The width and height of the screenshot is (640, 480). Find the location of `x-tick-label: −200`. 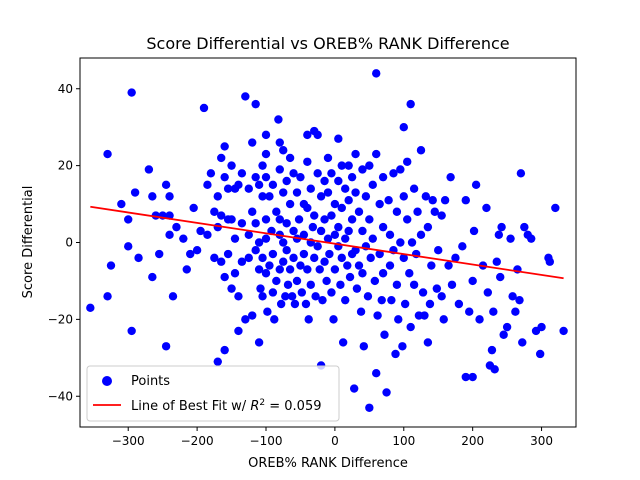

x-tick-label: −200 is located at coordinates (197, 441).